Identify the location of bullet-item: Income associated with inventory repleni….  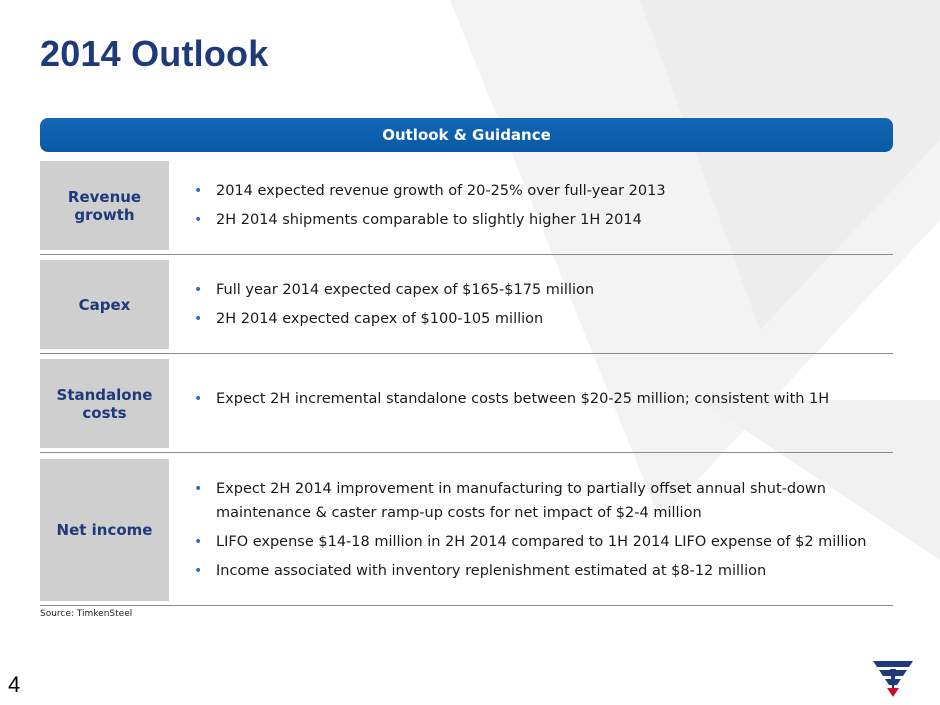
(542, 571).